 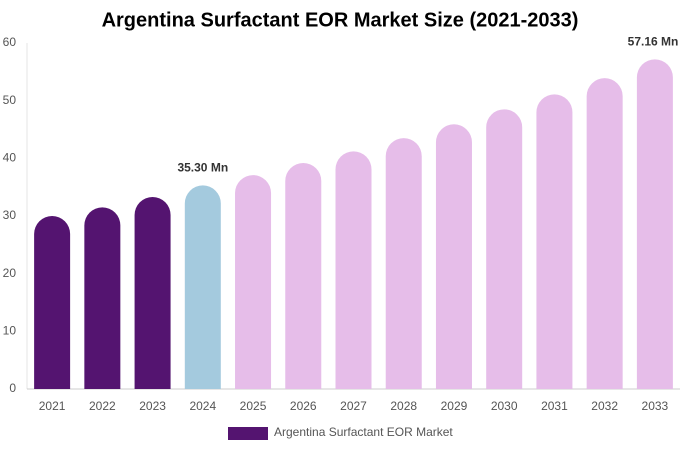 What do you see at coordinates (454, 406) in the screenshot?
I see `x-tick-label: 2029` at bounding box center [454, 406].